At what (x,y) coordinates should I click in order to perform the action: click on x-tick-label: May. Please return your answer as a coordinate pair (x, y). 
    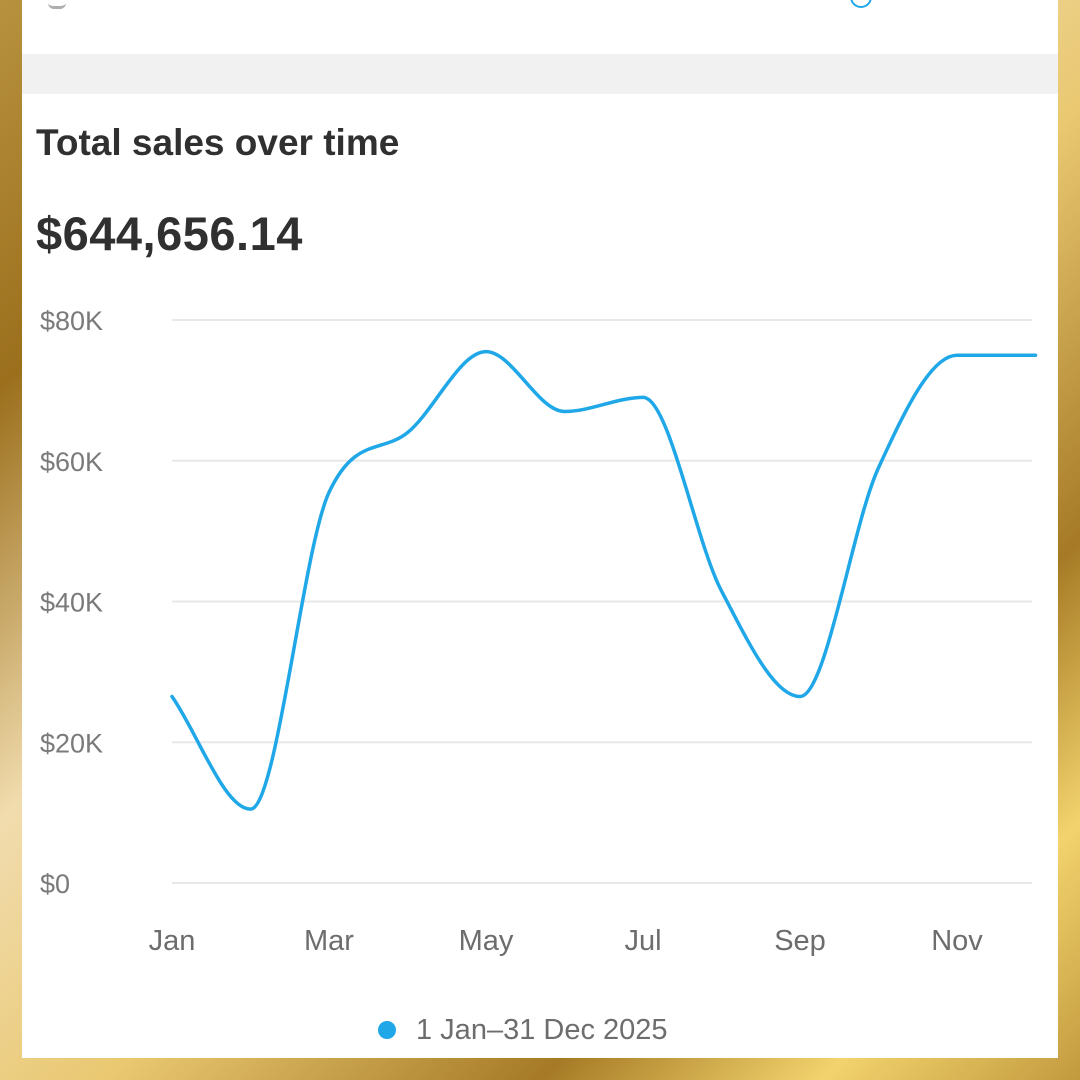
    Looking at the image, I should click on (486, 941).